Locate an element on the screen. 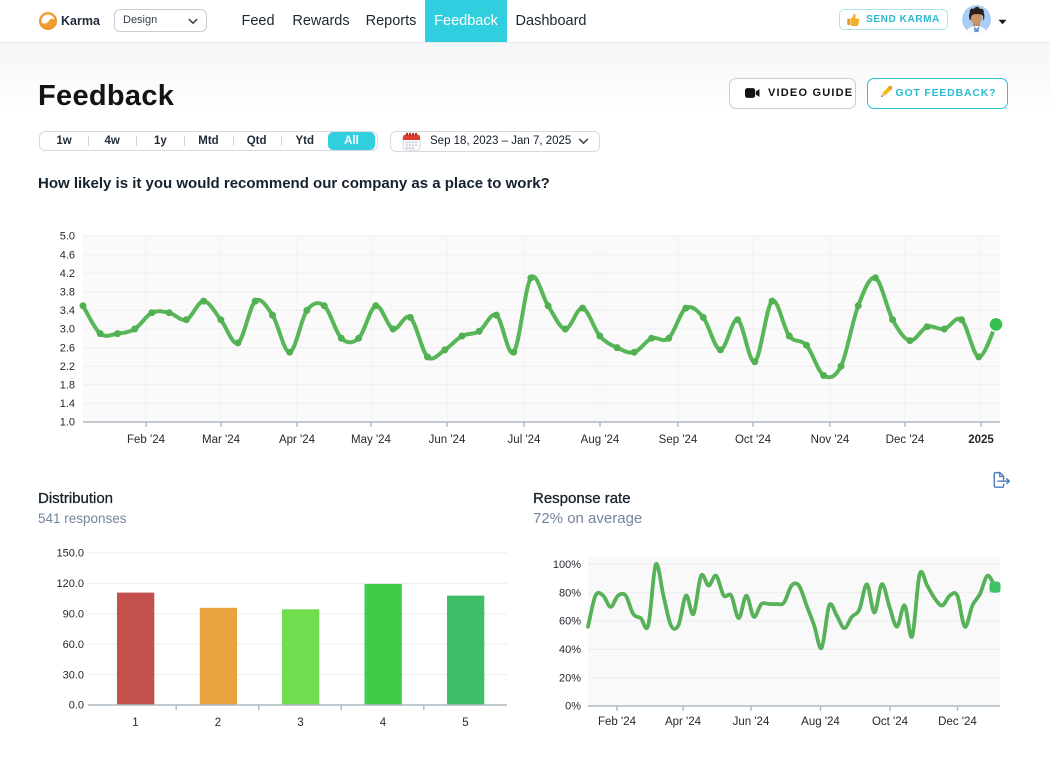 The height and width of the screenshot is (766, 1050). svg-text: 20% is located at coordinates (570, 678).